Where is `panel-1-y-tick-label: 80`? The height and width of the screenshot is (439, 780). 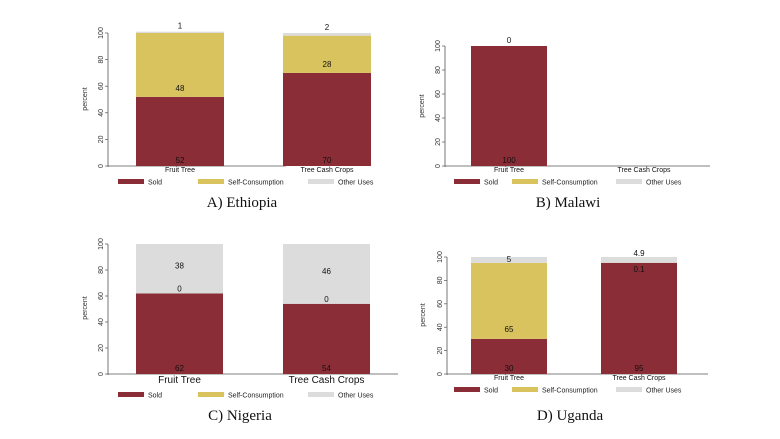 panel-1-y-tick-label: 80 is located at coordinates (101, 60).